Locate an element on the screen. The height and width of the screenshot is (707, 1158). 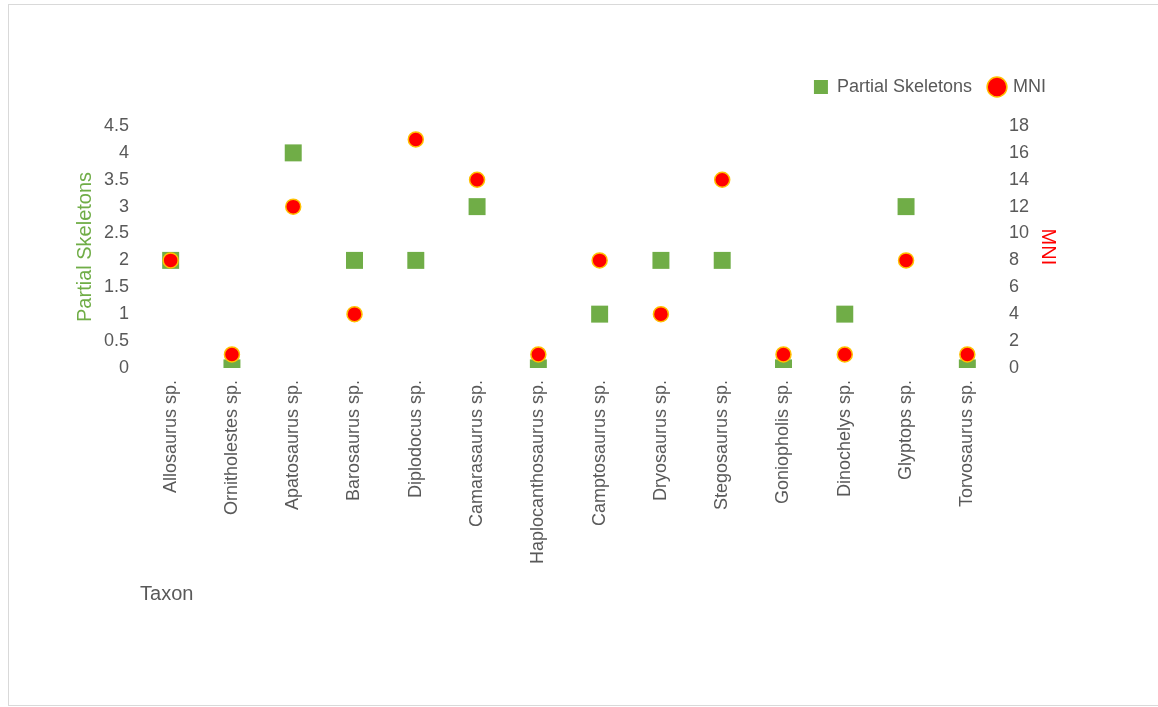
y-tick-label: 0 is located at coordinates (124, 366).